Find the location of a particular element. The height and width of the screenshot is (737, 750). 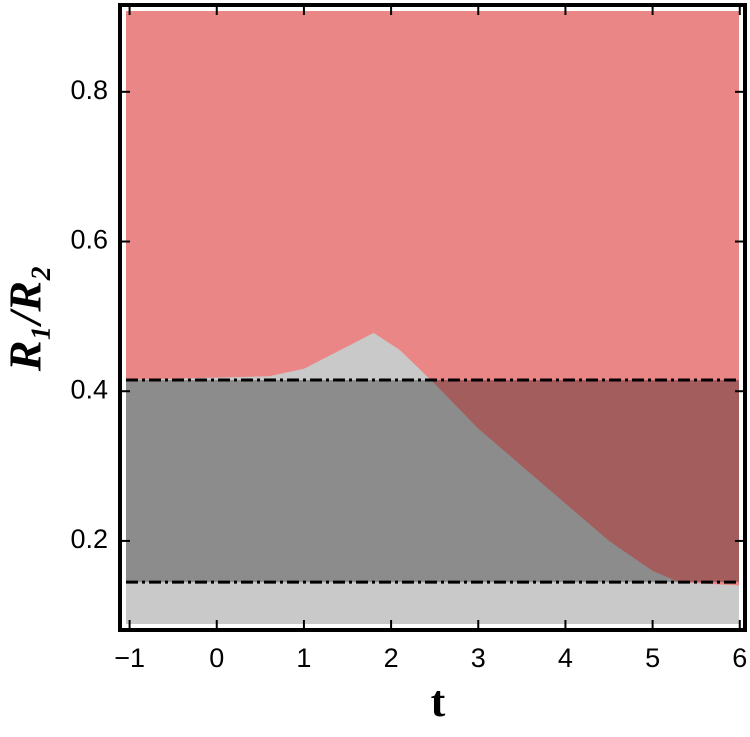

x-tick-label: 2 is located at coordinates (391, 658).